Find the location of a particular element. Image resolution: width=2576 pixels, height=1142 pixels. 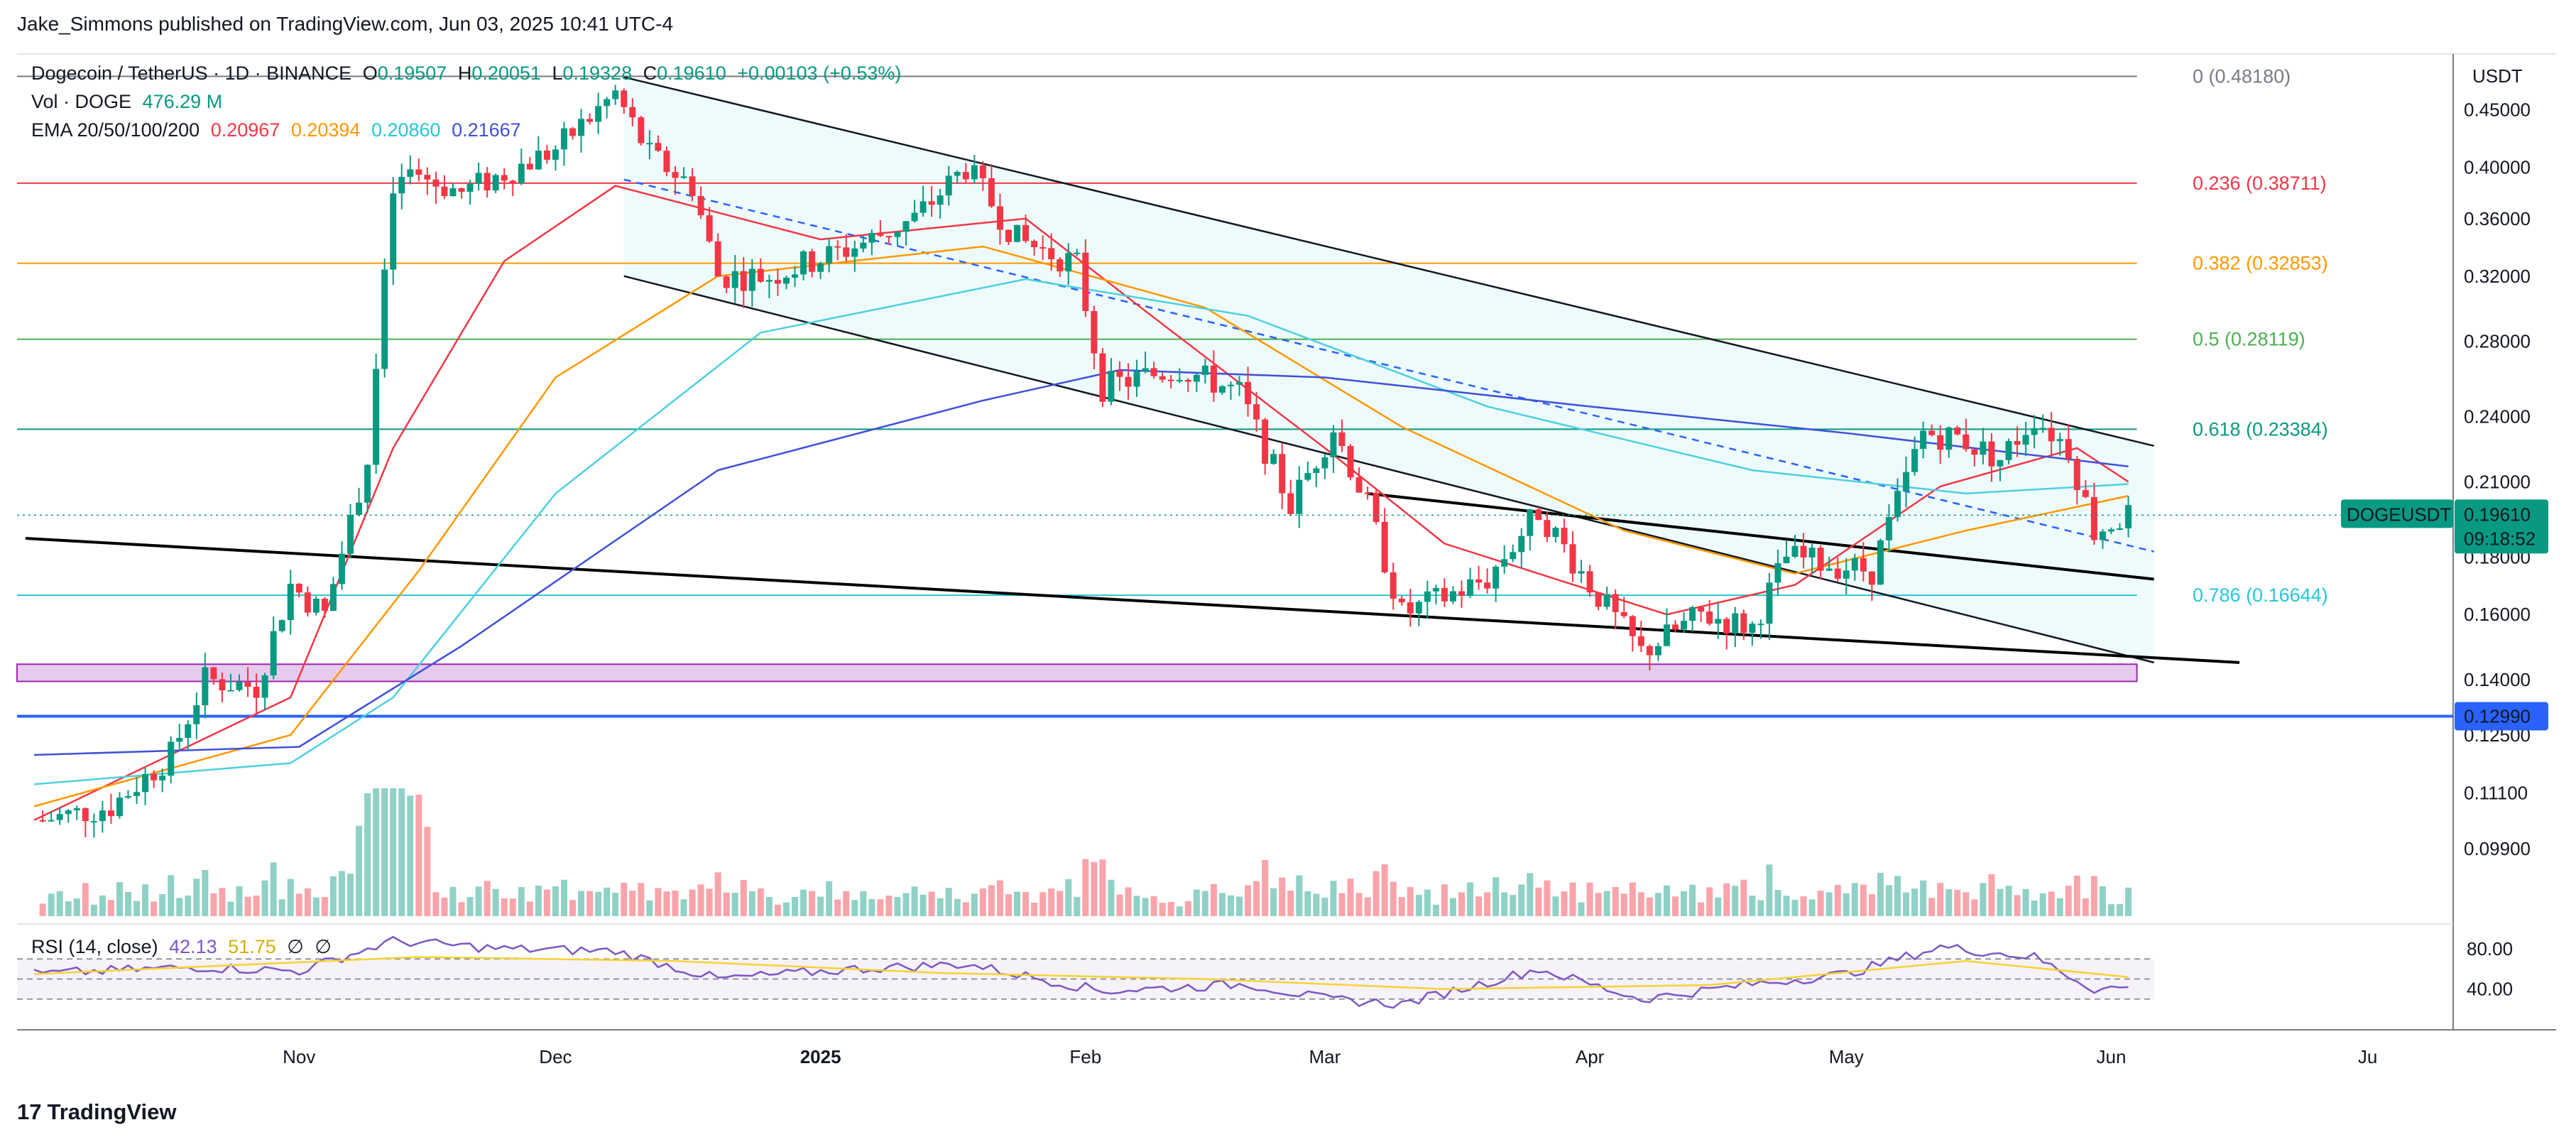

volume-legend: Vol · DOGE 476.29 M is located at coordinates (129, 102).